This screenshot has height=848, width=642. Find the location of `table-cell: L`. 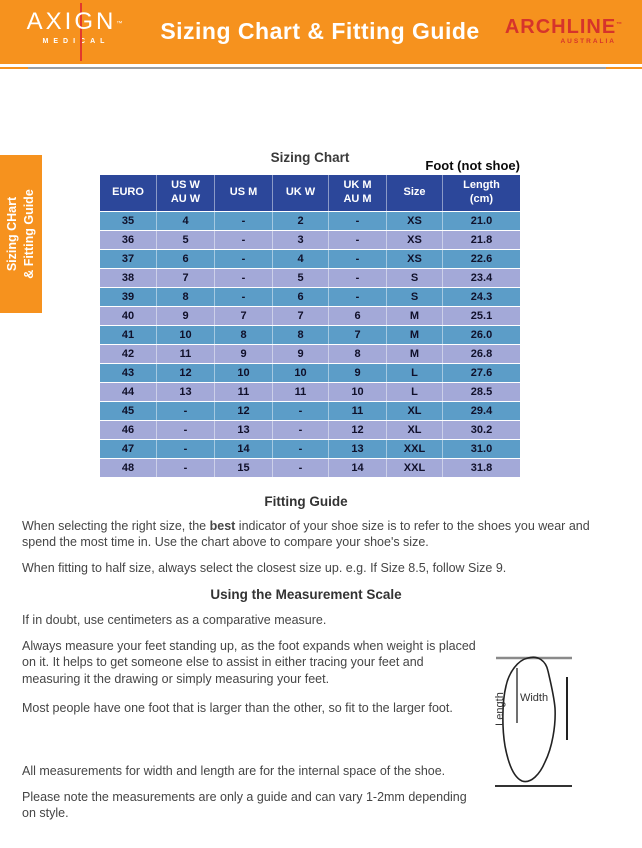

table-cell: L is located at coordinates (414, 392).